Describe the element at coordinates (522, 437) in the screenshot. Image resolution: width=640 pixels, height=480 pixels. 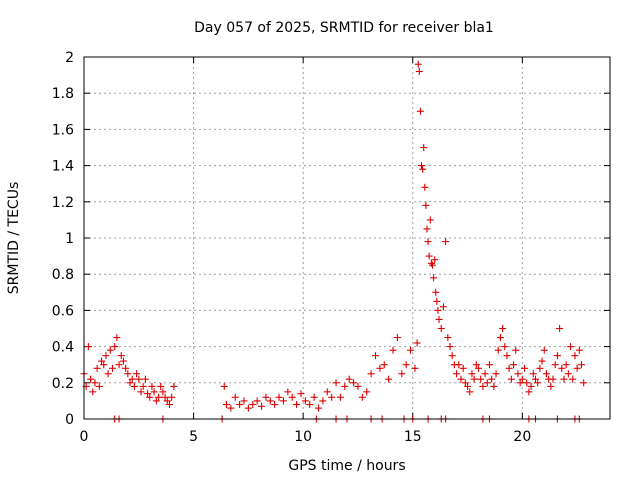
I see `x-tick-label: 20` at that location.